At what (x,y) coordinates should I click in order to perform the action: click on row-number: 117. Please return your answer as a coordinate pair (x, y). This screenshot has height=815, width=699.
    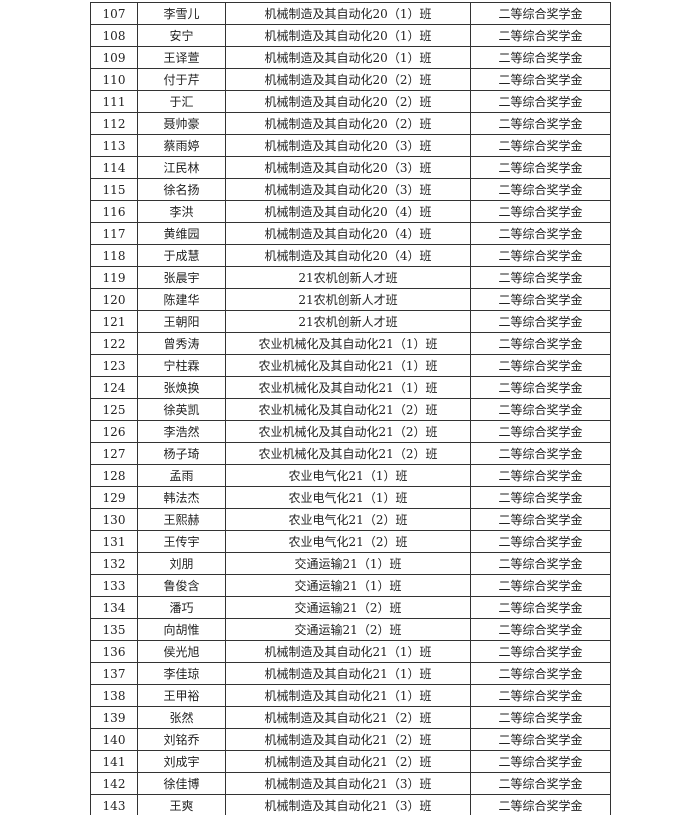
    Looking at the image, I should click on (114, 233).